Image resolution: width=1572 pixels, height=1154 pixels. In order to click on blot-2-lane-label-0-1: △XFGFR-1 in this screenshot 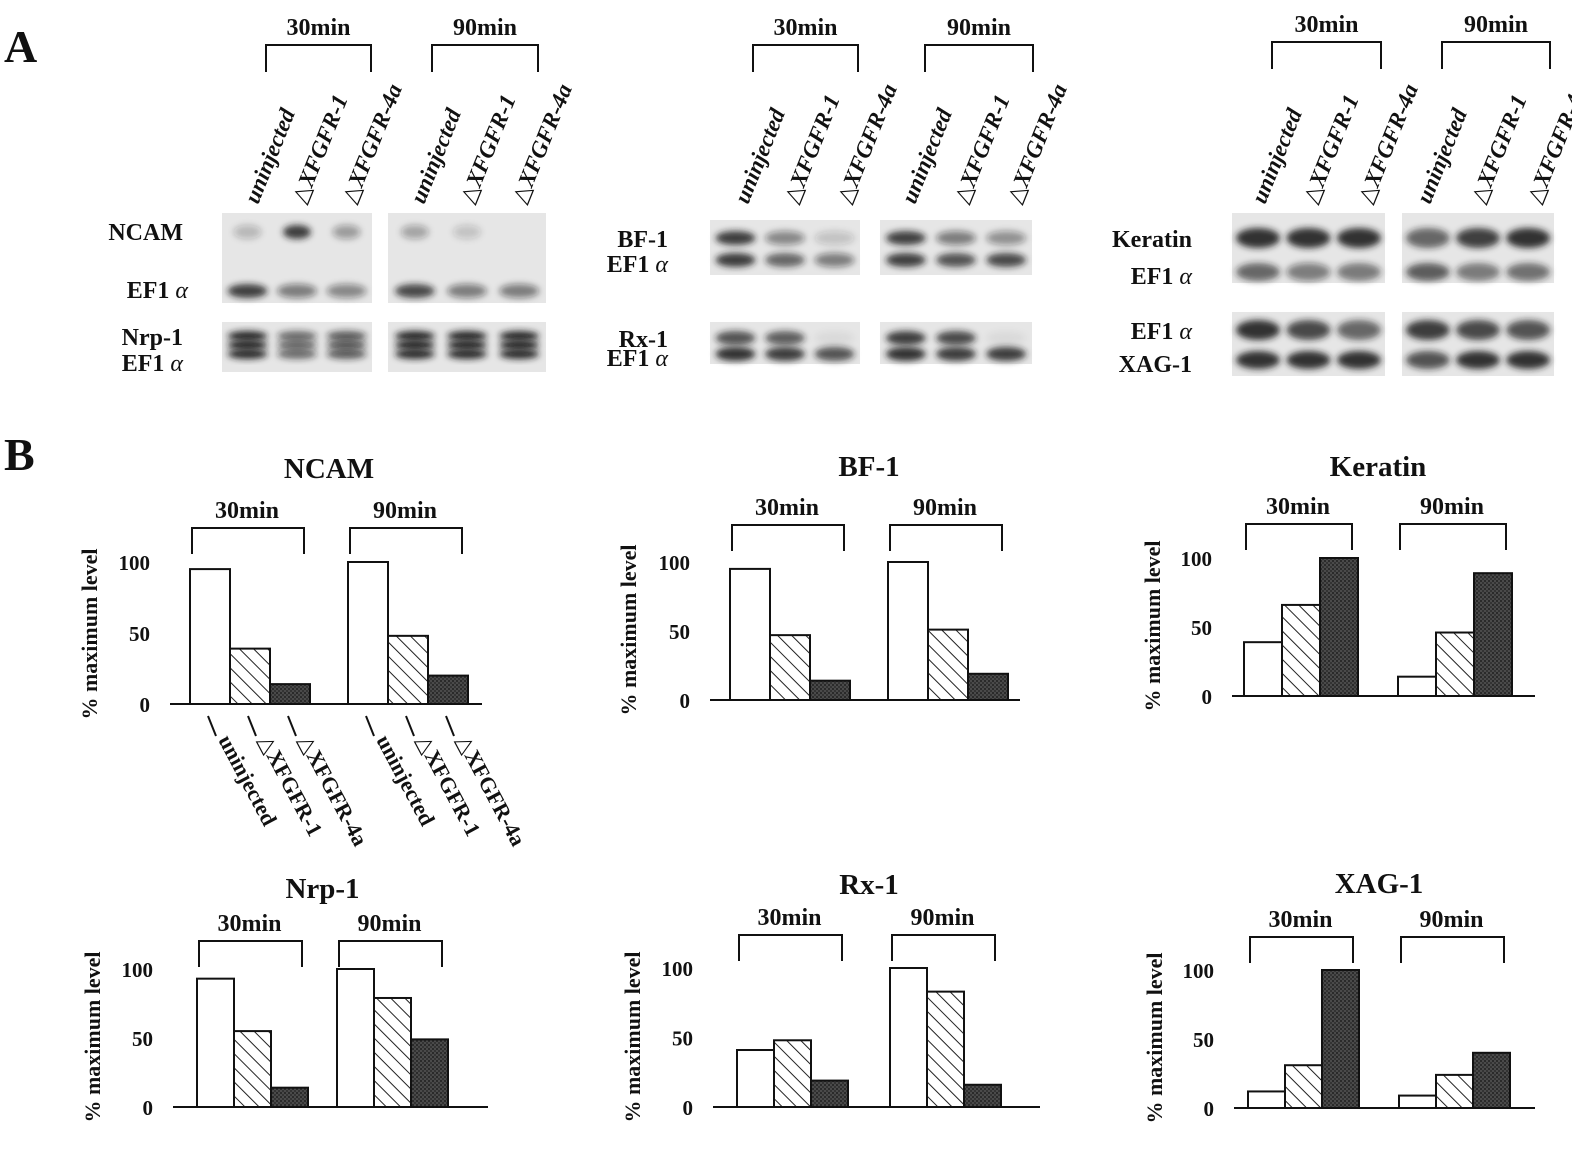, I will do `click(1330, 149)`.